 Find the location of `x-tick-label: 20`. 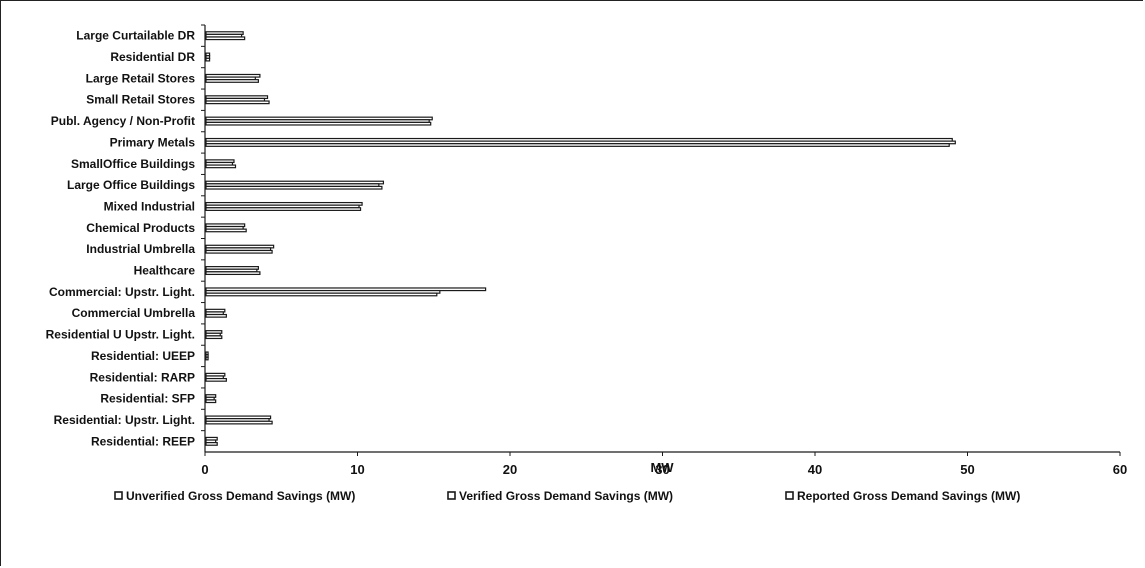

x-tick-label: 20 is located at coordinates (510, 469).